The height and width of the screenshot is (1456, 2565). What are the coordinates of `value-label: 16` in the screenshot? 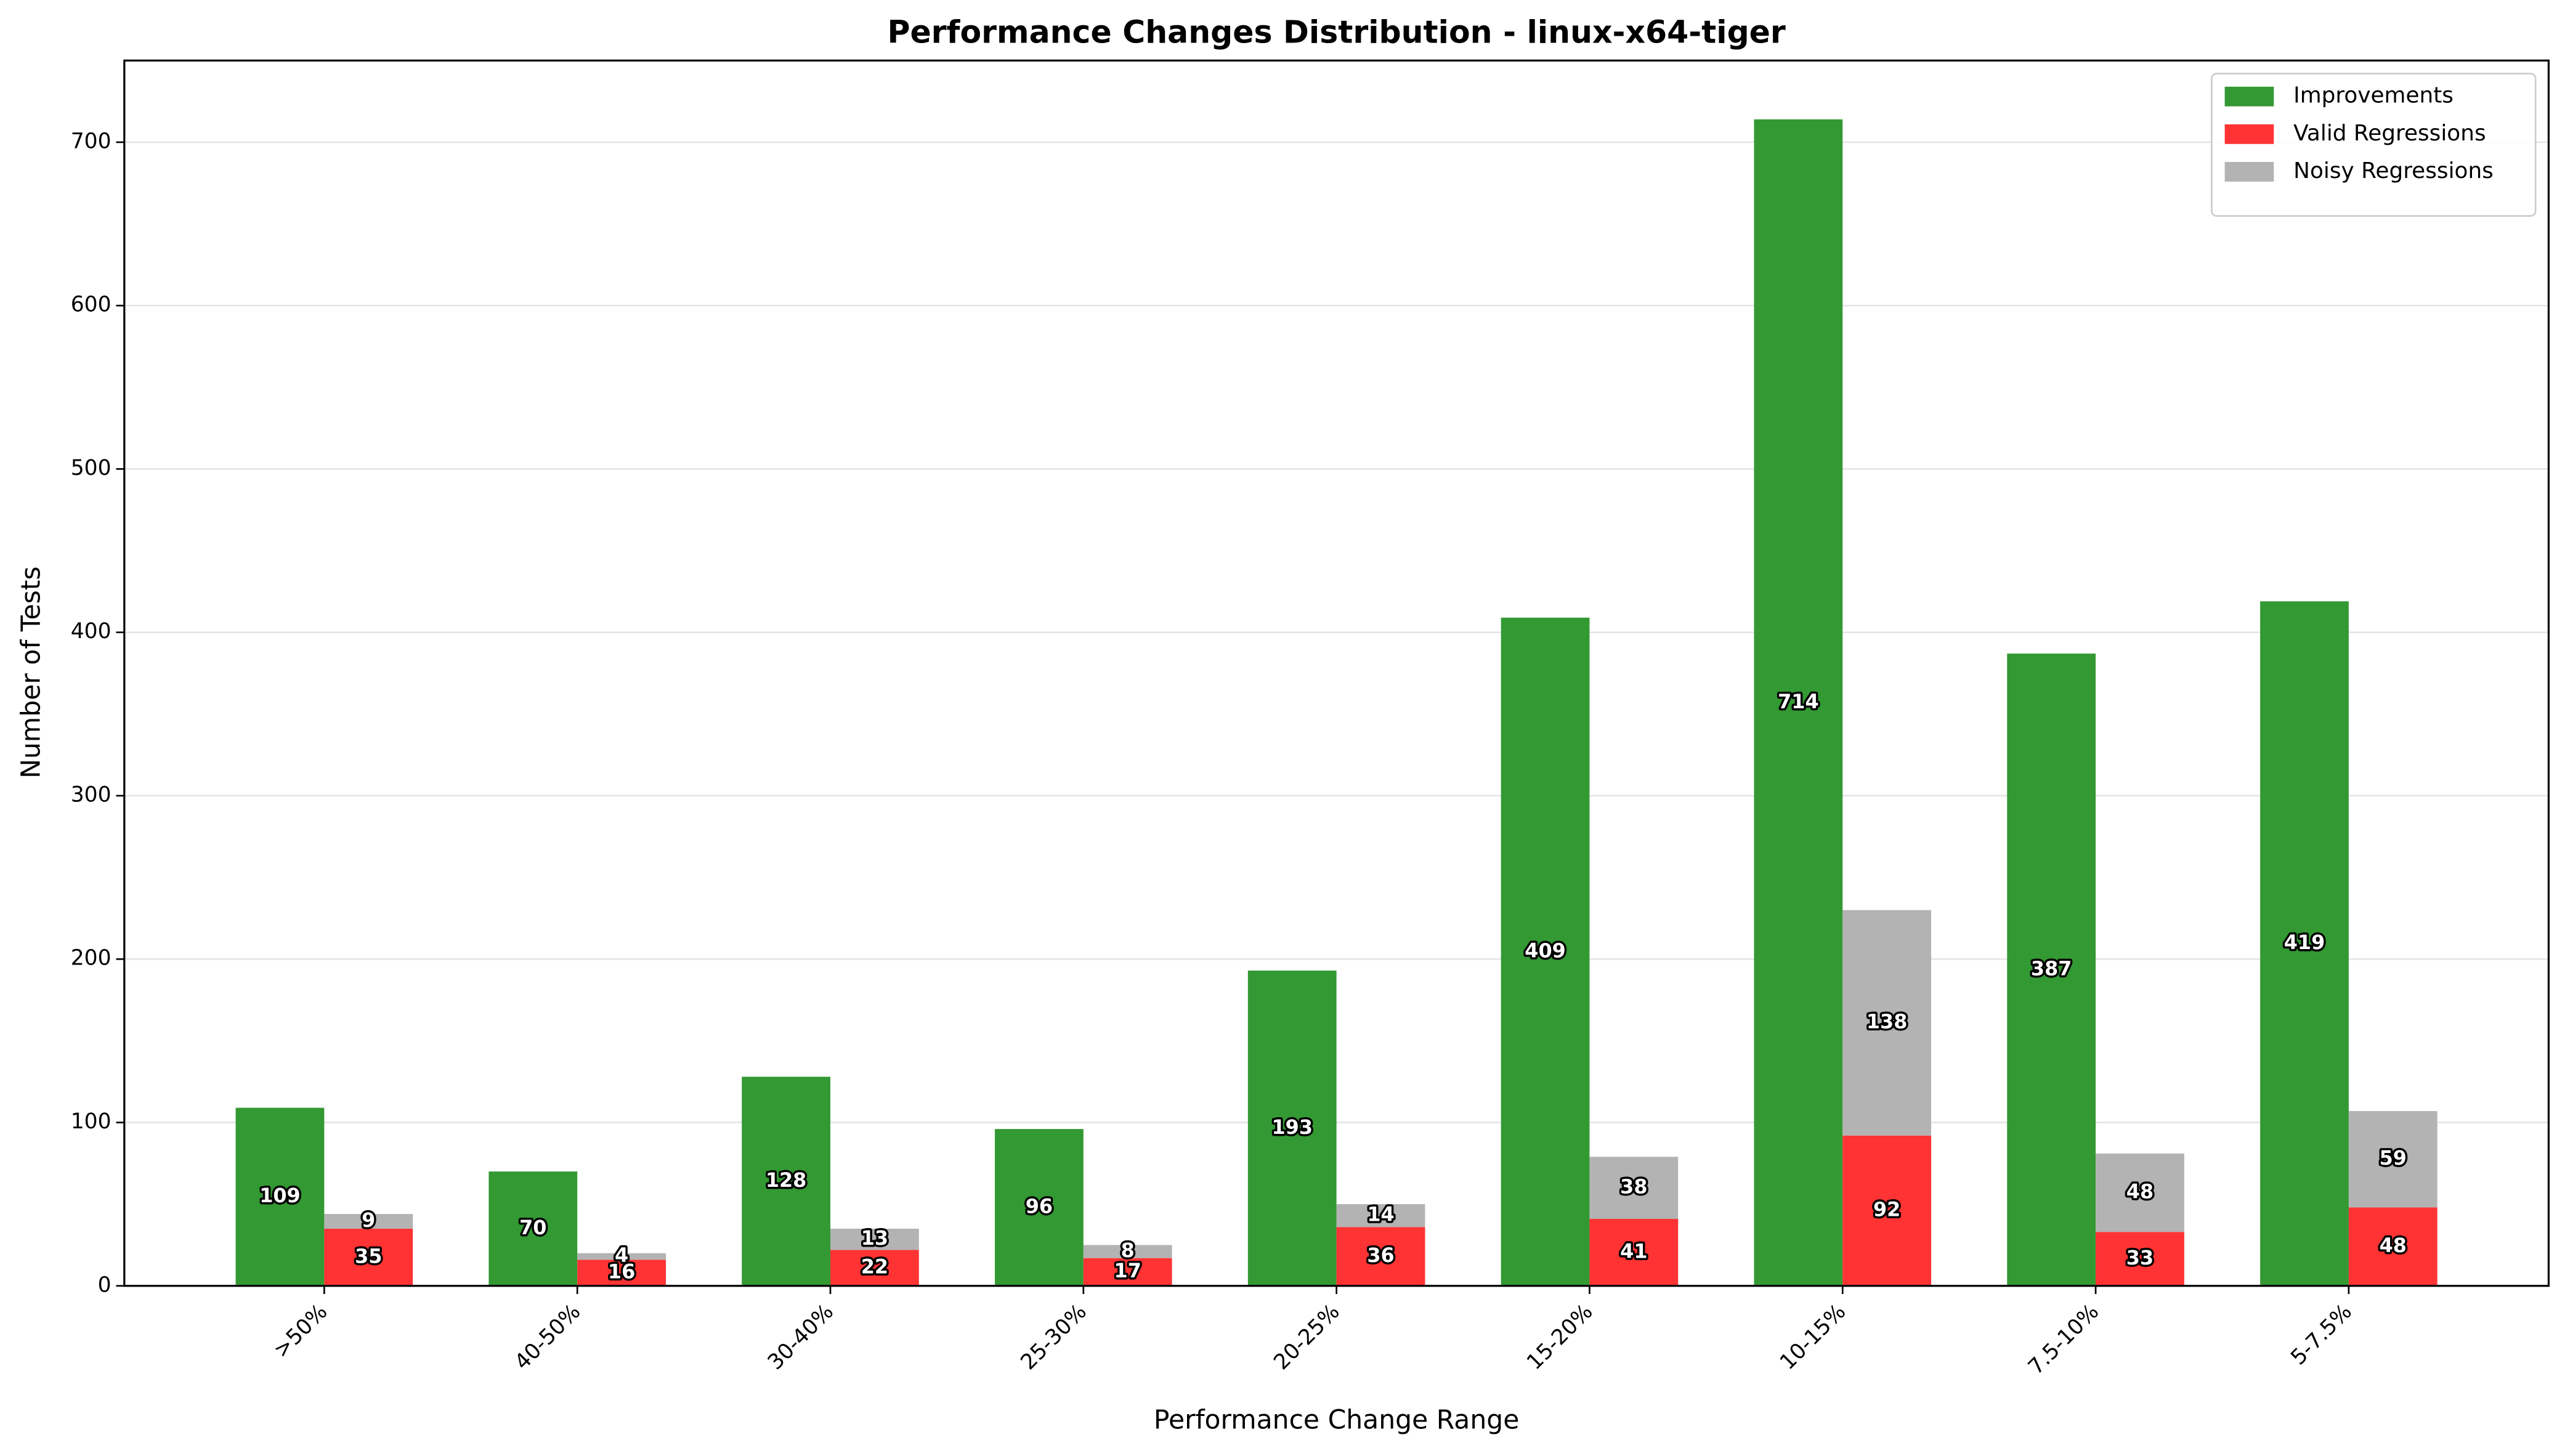 It's located at (621, 1272).